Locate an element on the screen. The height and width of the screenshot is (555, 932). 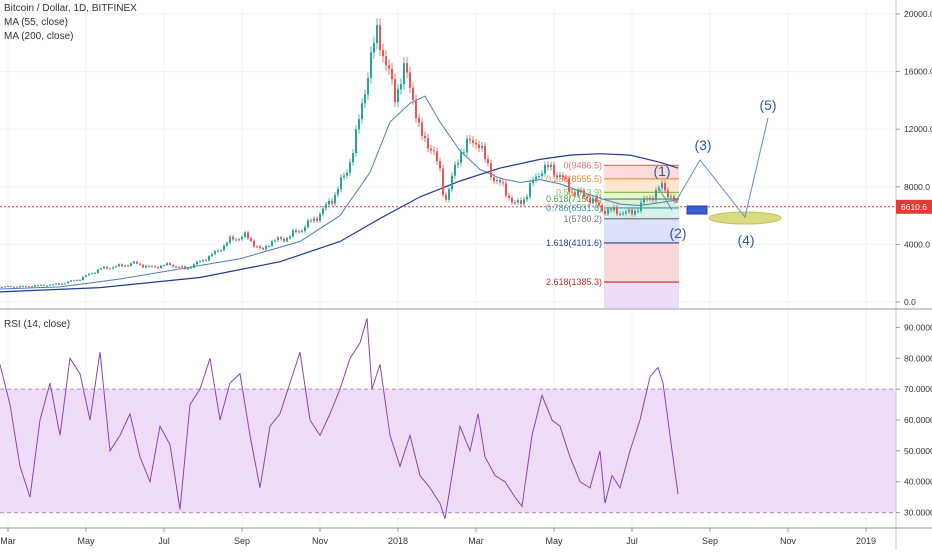
symbol-title: Bitcoin / Dollar, 1D, BITFINEX is located at coordinates (70, 8).